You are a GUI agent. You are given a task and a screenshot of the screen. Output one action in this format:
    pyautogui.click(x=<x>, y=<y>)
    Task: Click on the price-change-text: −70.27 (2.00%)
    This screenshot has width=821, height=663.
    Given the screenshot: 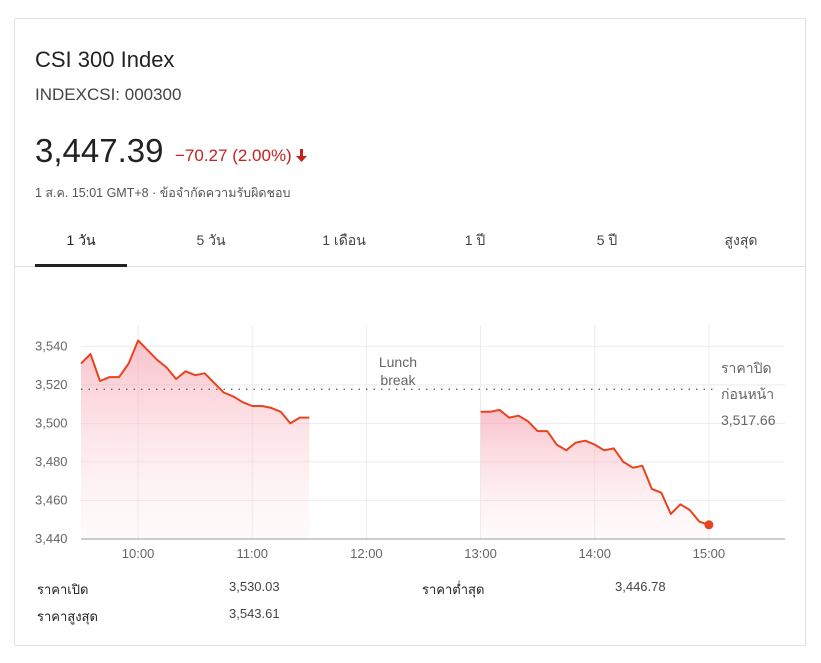 What is the action you would take?
    pyautogui.click(x=233, y=155)
    